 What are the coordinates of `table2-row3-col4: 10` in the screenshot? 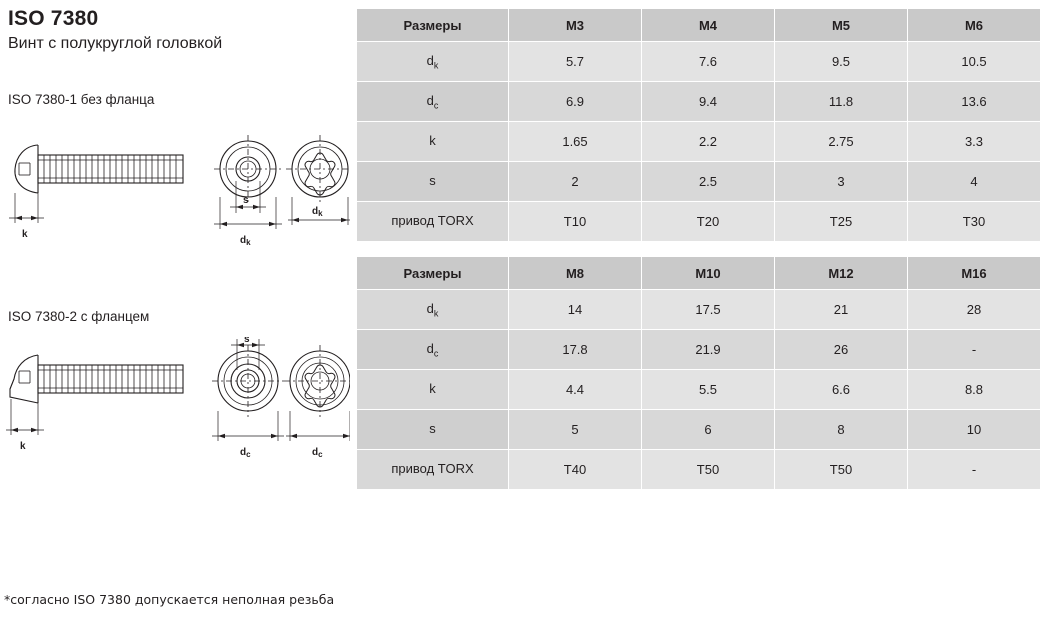 It's located at (974, 429).